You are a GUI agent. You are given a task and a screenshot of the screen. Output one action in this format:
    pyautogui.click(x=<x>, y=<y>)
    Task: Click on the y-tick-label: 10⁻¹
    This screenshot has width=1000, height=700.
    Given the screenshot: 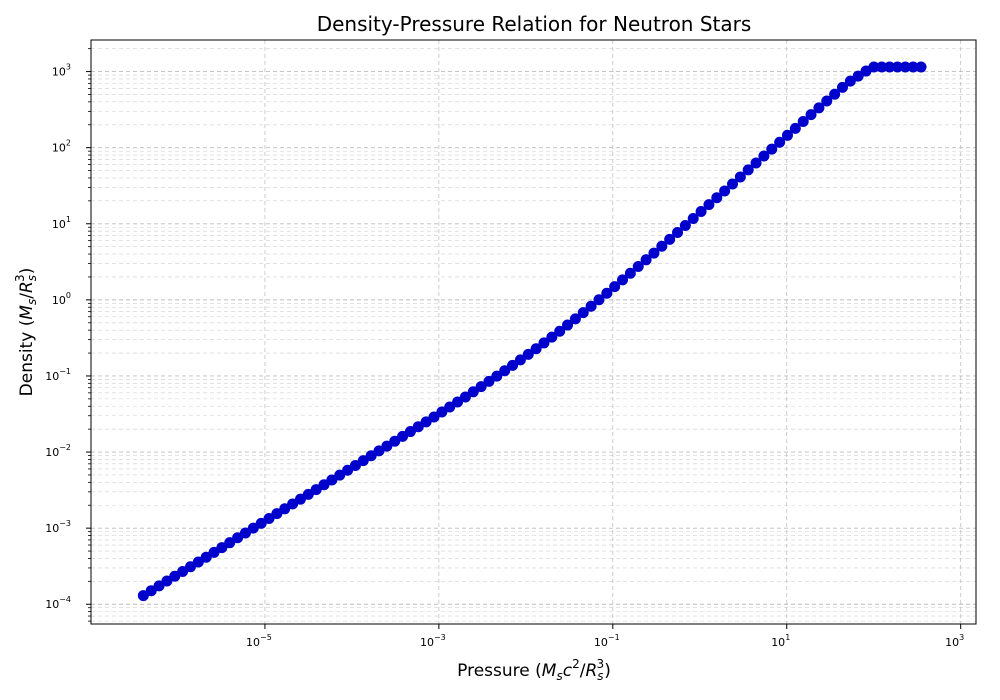 What is the action you would take?
    pyautogui.click(x=58, y=375)
    